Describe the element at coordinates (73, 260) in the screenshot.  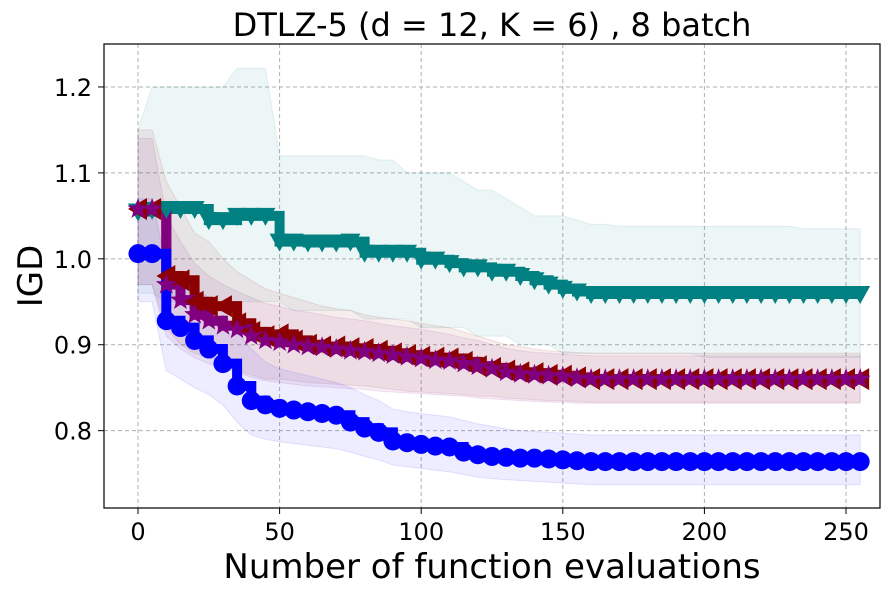
I see `y-tick-label: 1.0` at that location.